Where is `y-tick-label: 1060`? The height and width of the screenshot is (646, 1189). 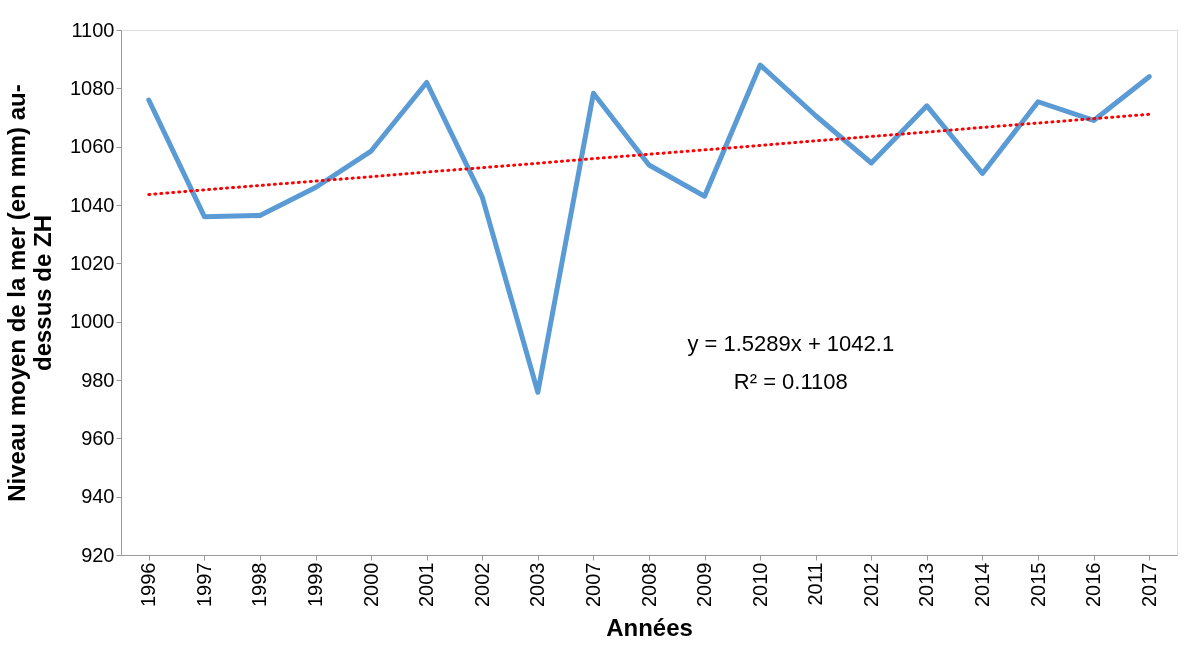 y-tick-label: 1060 is located at coordinates (92, 146).